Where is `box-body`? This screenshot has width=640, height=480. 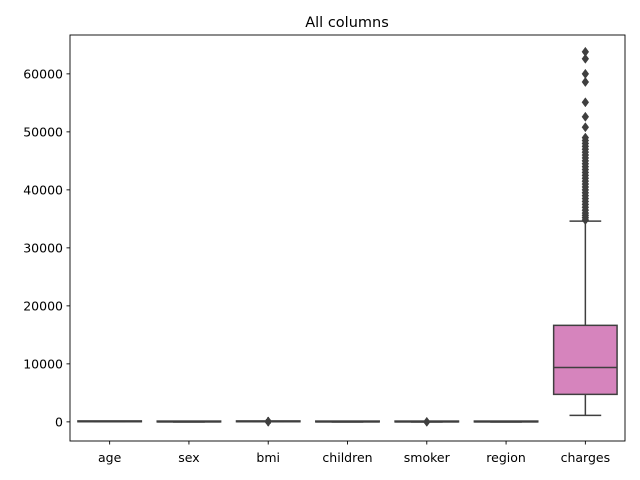 box-body is located at coordinates (585, 360).